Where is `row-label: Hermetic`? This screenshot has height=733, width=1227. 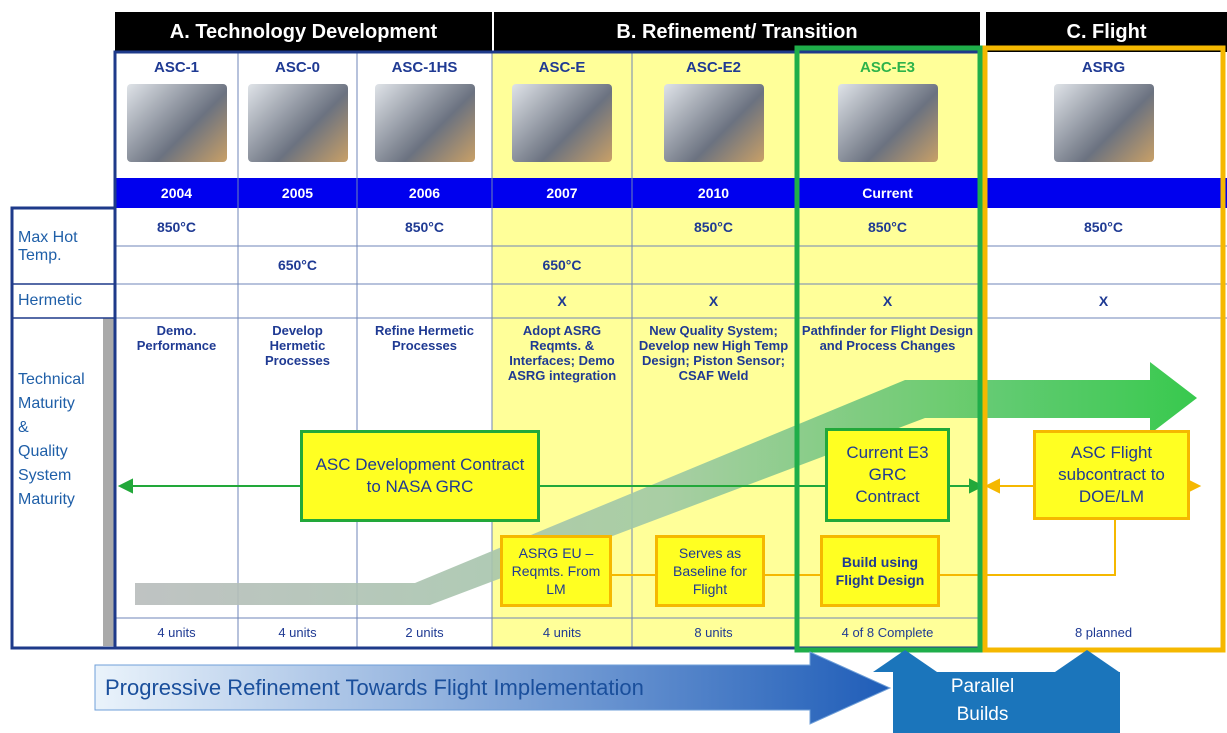
row-label: Hermetic is located at coordinates (50, 300).